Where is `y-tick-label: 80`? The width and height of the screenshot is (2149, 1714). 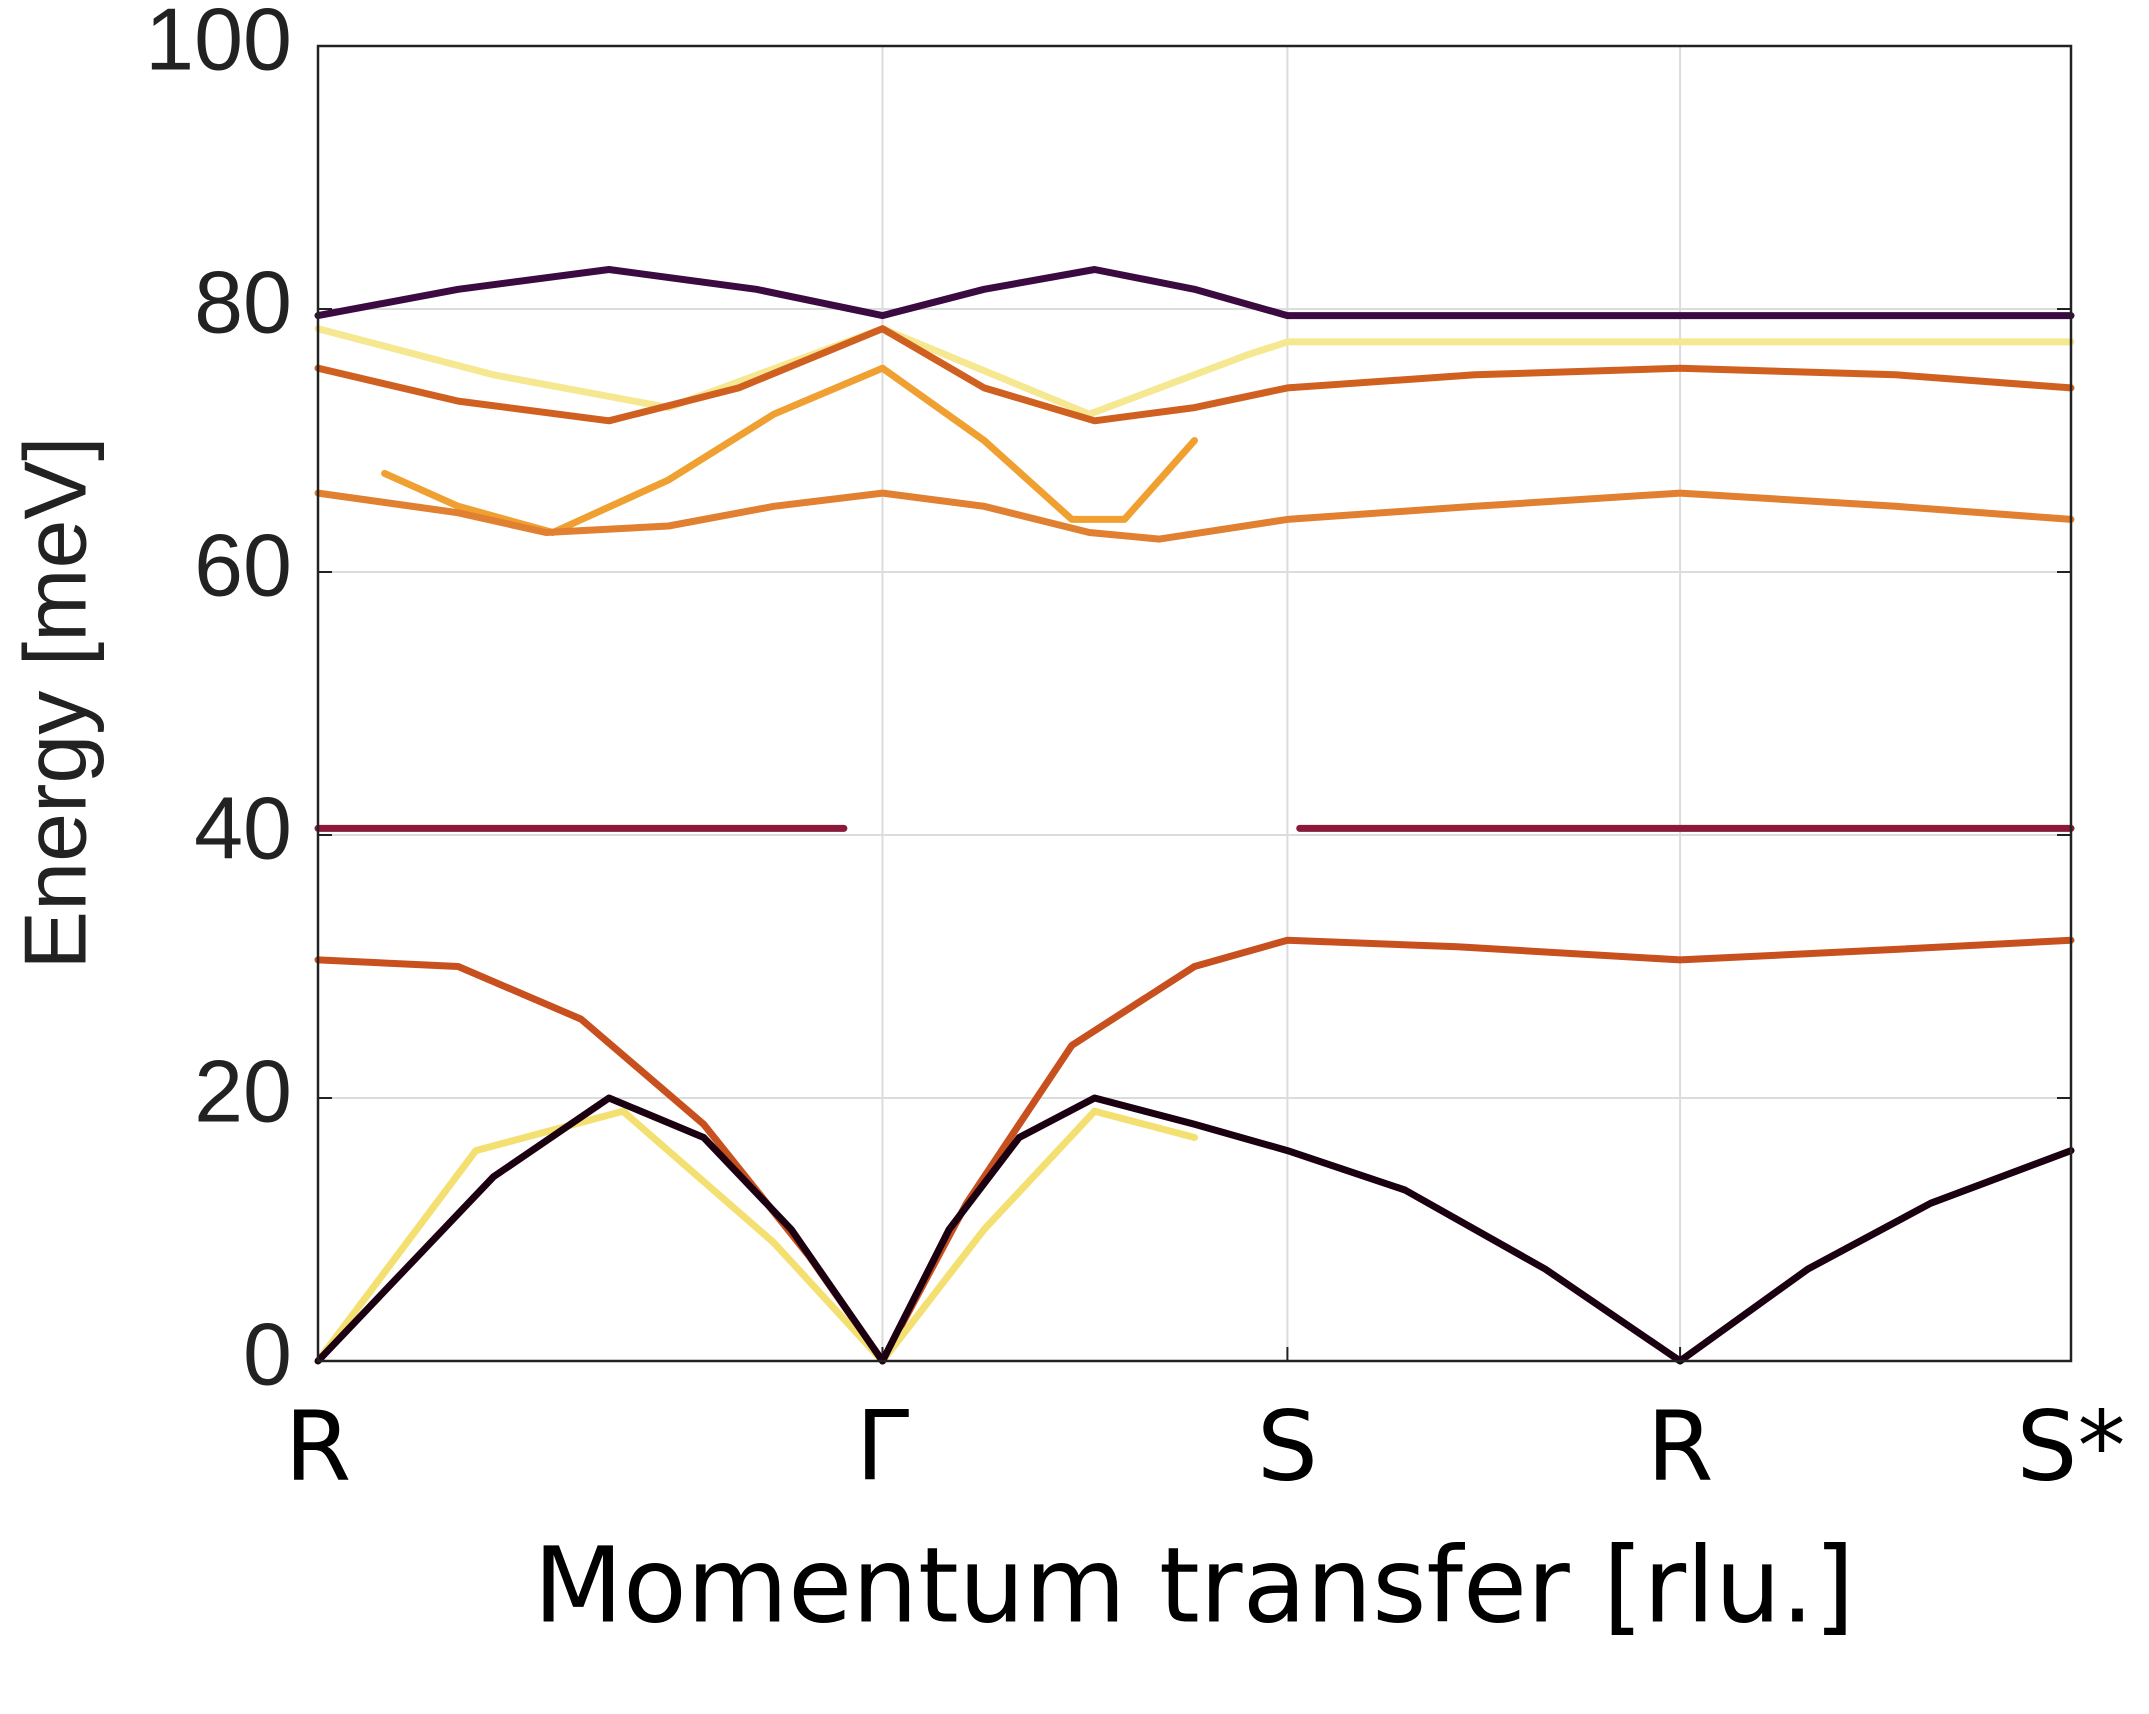 y-tick-label: 80 is located at coordinates (243, 301).